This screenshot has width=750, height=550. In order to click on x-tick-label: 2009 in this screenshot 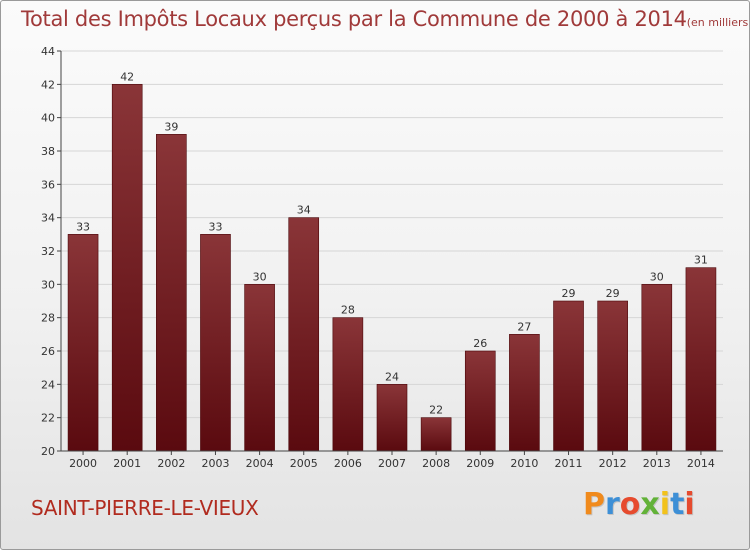, I will do `click(480, 463)`.